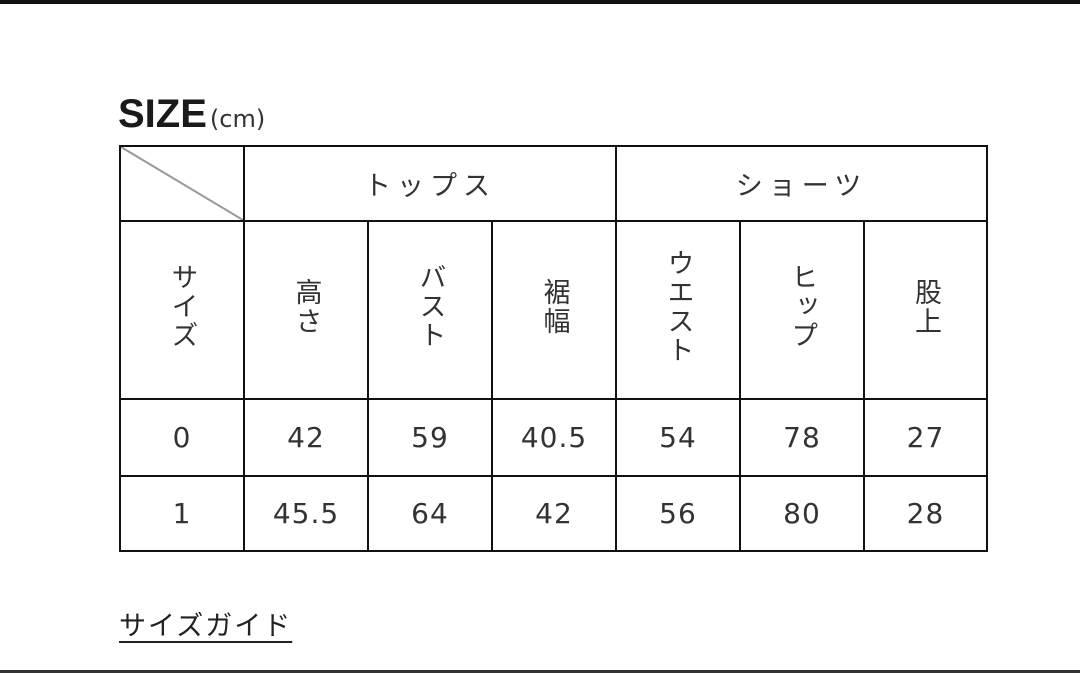 Image resolution: width=1080 pixels, height=673 pixels. Describe the element at coordinates (925, 310) in the screenshot. I see `header-rise: 股上` at that location.